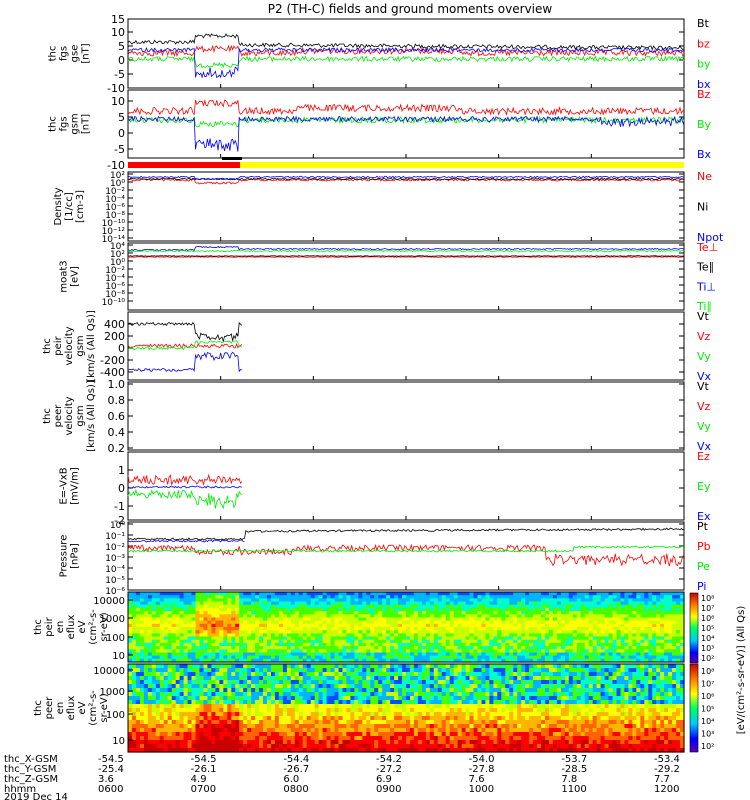 The width and height of the screenshot is (750, 800). Describe the element at coordinates (118, 101) in the screenshot. I see `y-tick-label: 10` at that location.